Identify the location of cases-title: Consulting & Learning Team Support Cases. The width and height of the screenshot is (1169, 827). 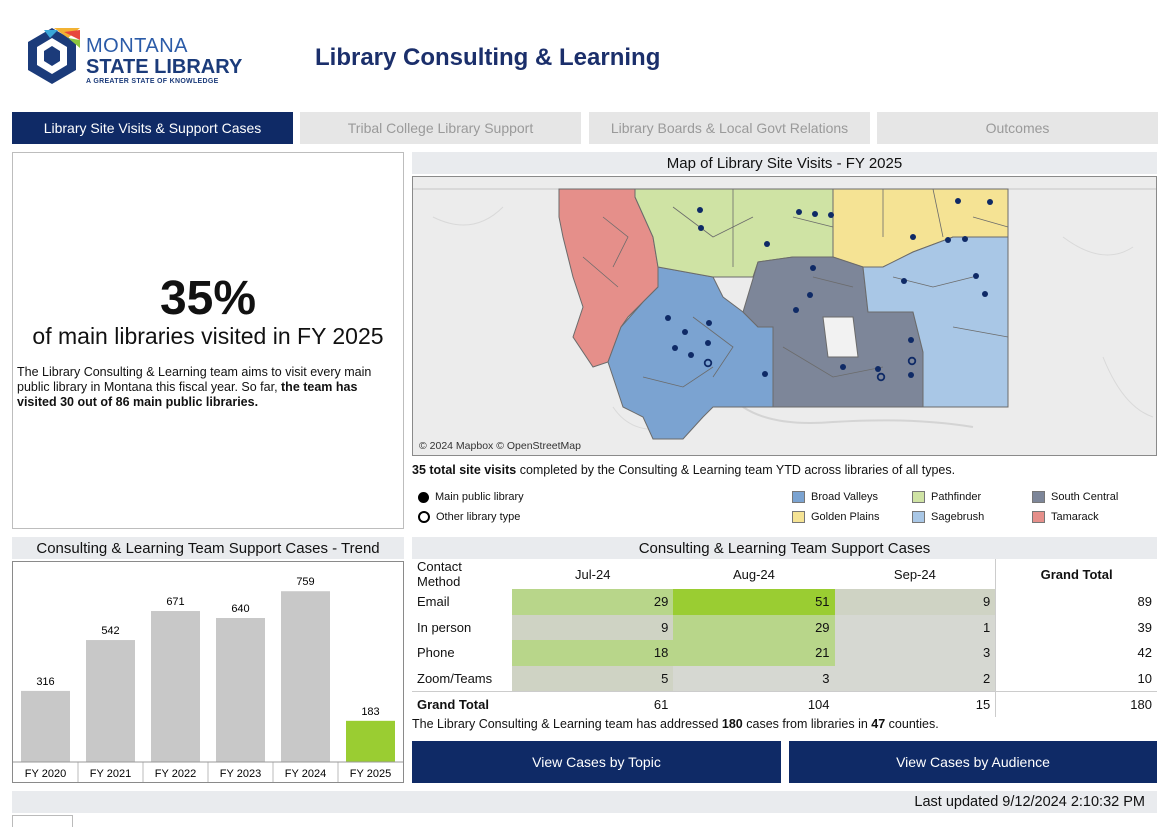
(784, 548).